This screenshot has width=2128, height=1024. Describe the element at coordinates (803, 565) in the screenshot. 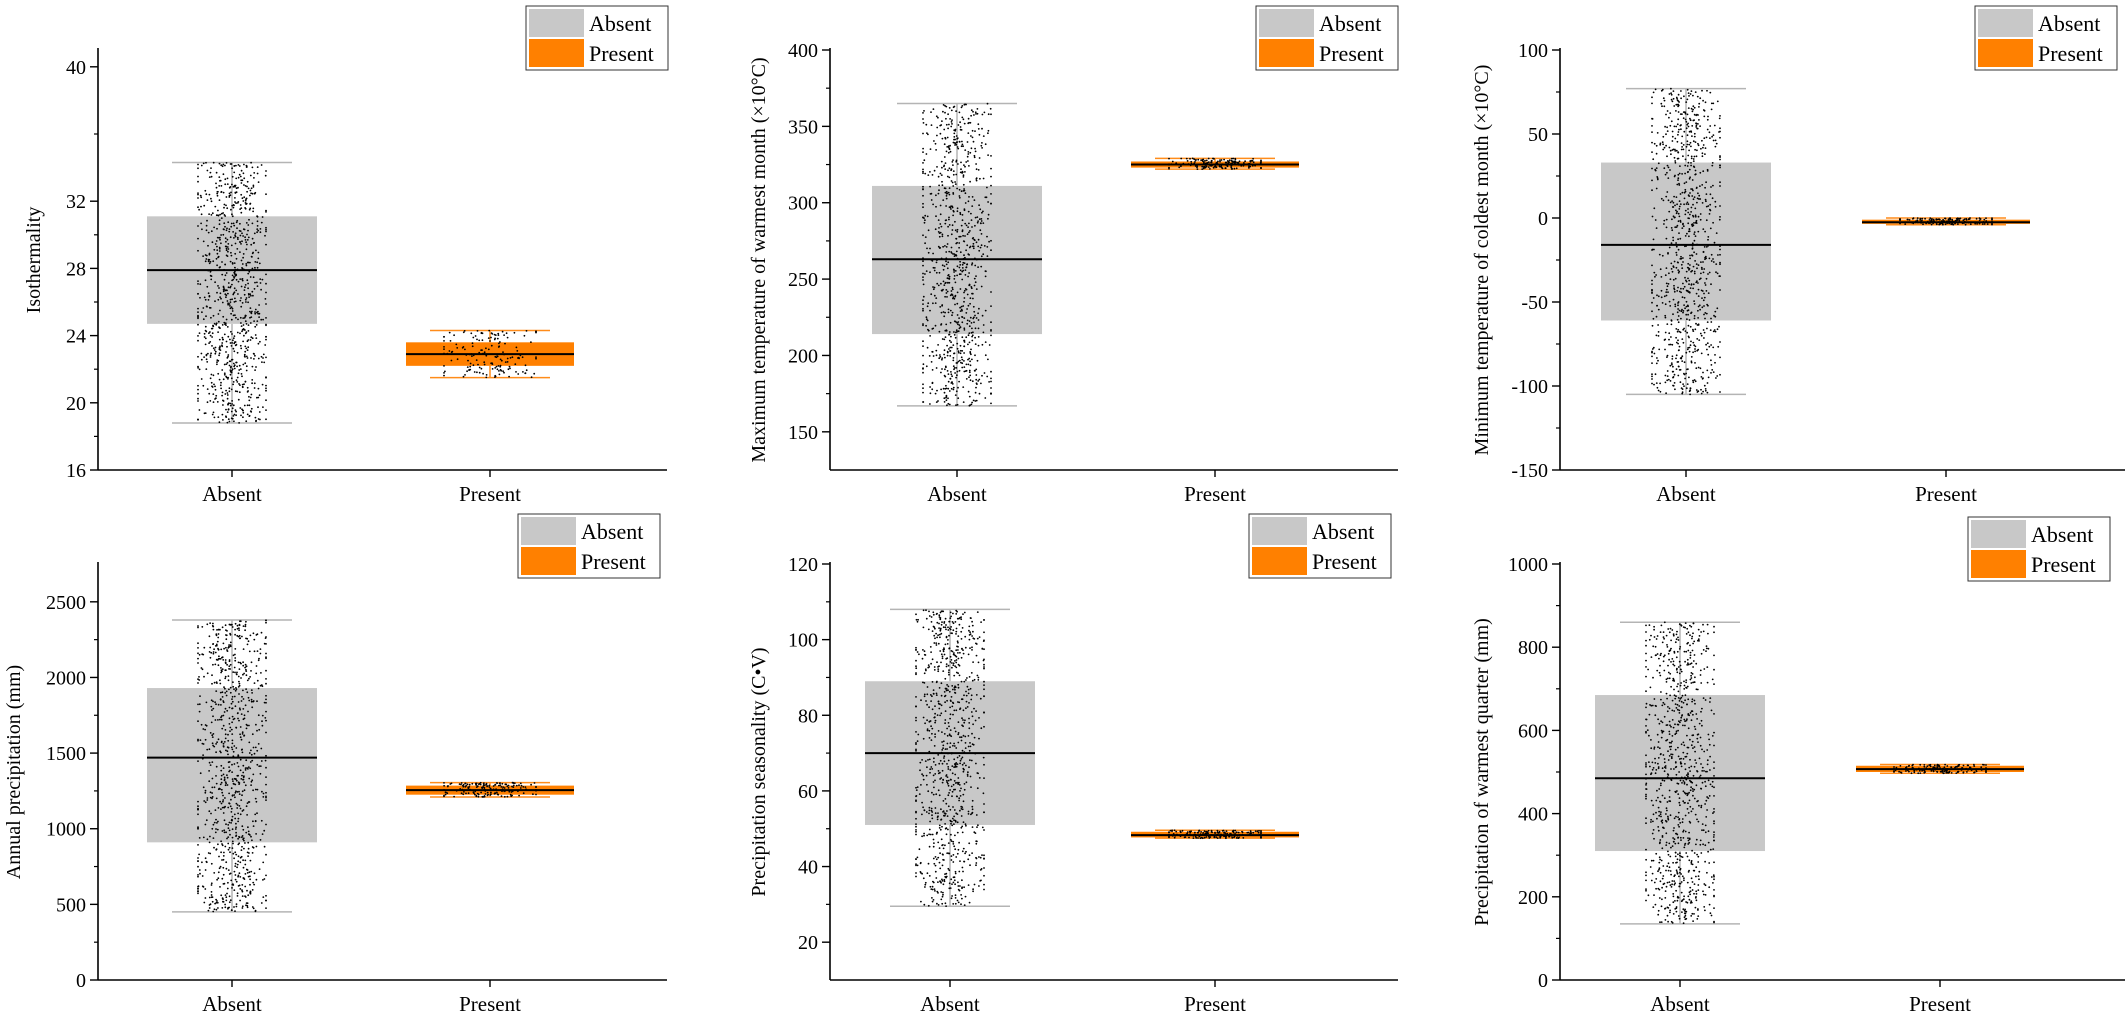

I see `y-tick-label: 120` at that location.